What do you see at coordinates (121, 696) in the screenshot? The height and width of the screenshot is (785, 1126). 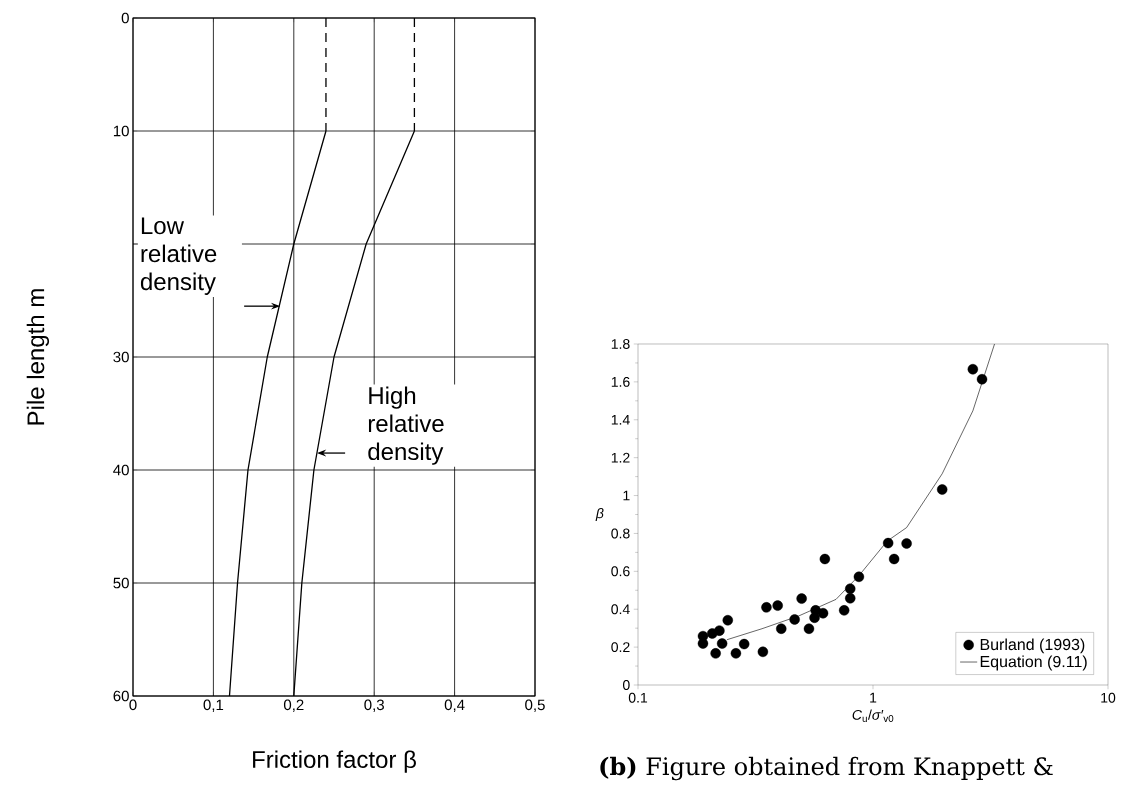 I see `y-tick-label: 60` at bounding box center [121, 696].